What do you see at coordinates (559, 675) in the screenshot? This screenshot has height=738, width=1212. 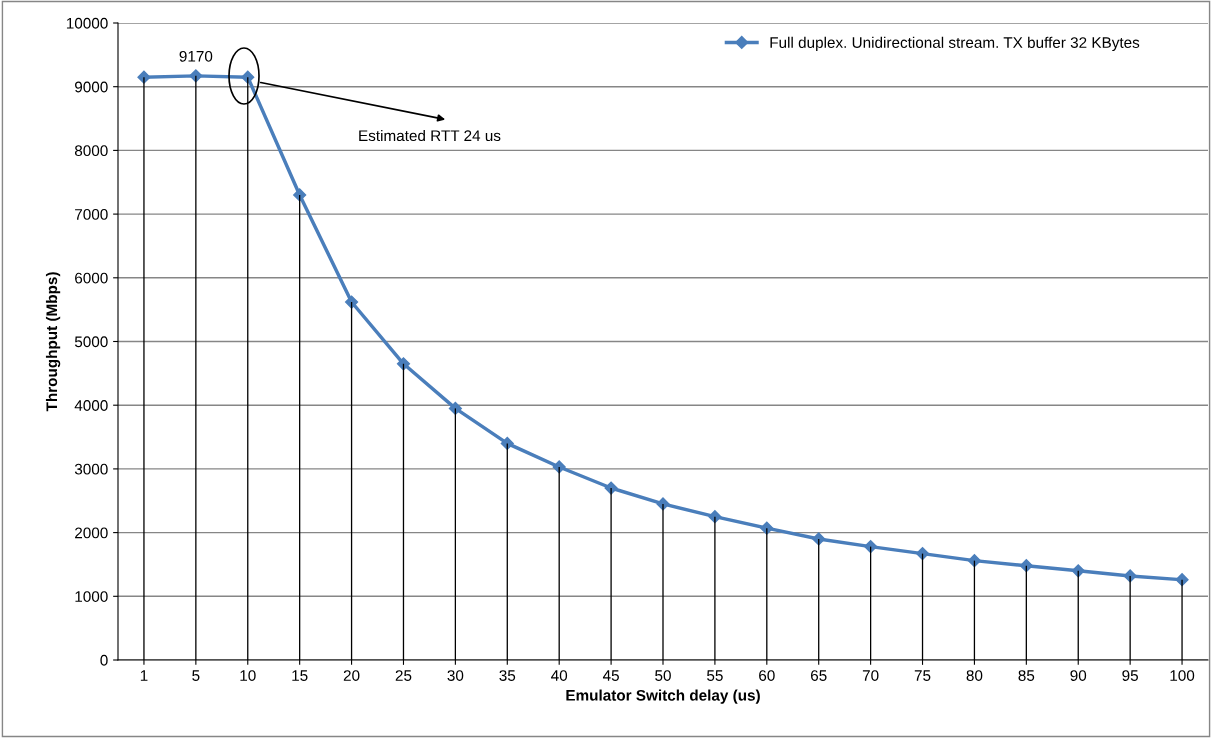 I see `x-tick-label: 40` at bounding box center [559, 675].